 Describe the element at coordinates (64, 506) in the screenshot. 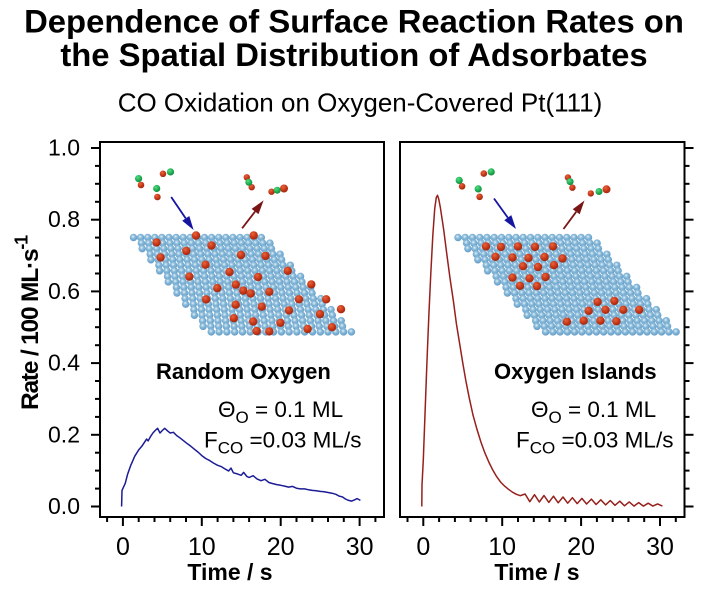

I see `svg-text: 0.0` at that location.